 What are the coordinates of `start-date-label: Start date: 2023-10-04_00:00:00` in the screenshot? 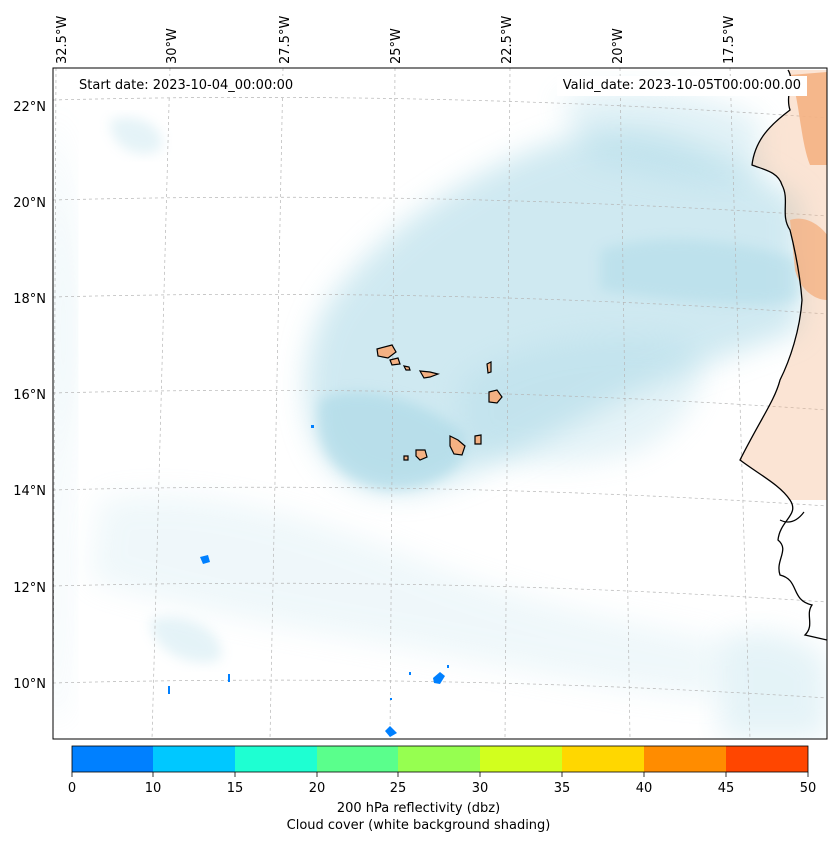 It's located at (186, 86).